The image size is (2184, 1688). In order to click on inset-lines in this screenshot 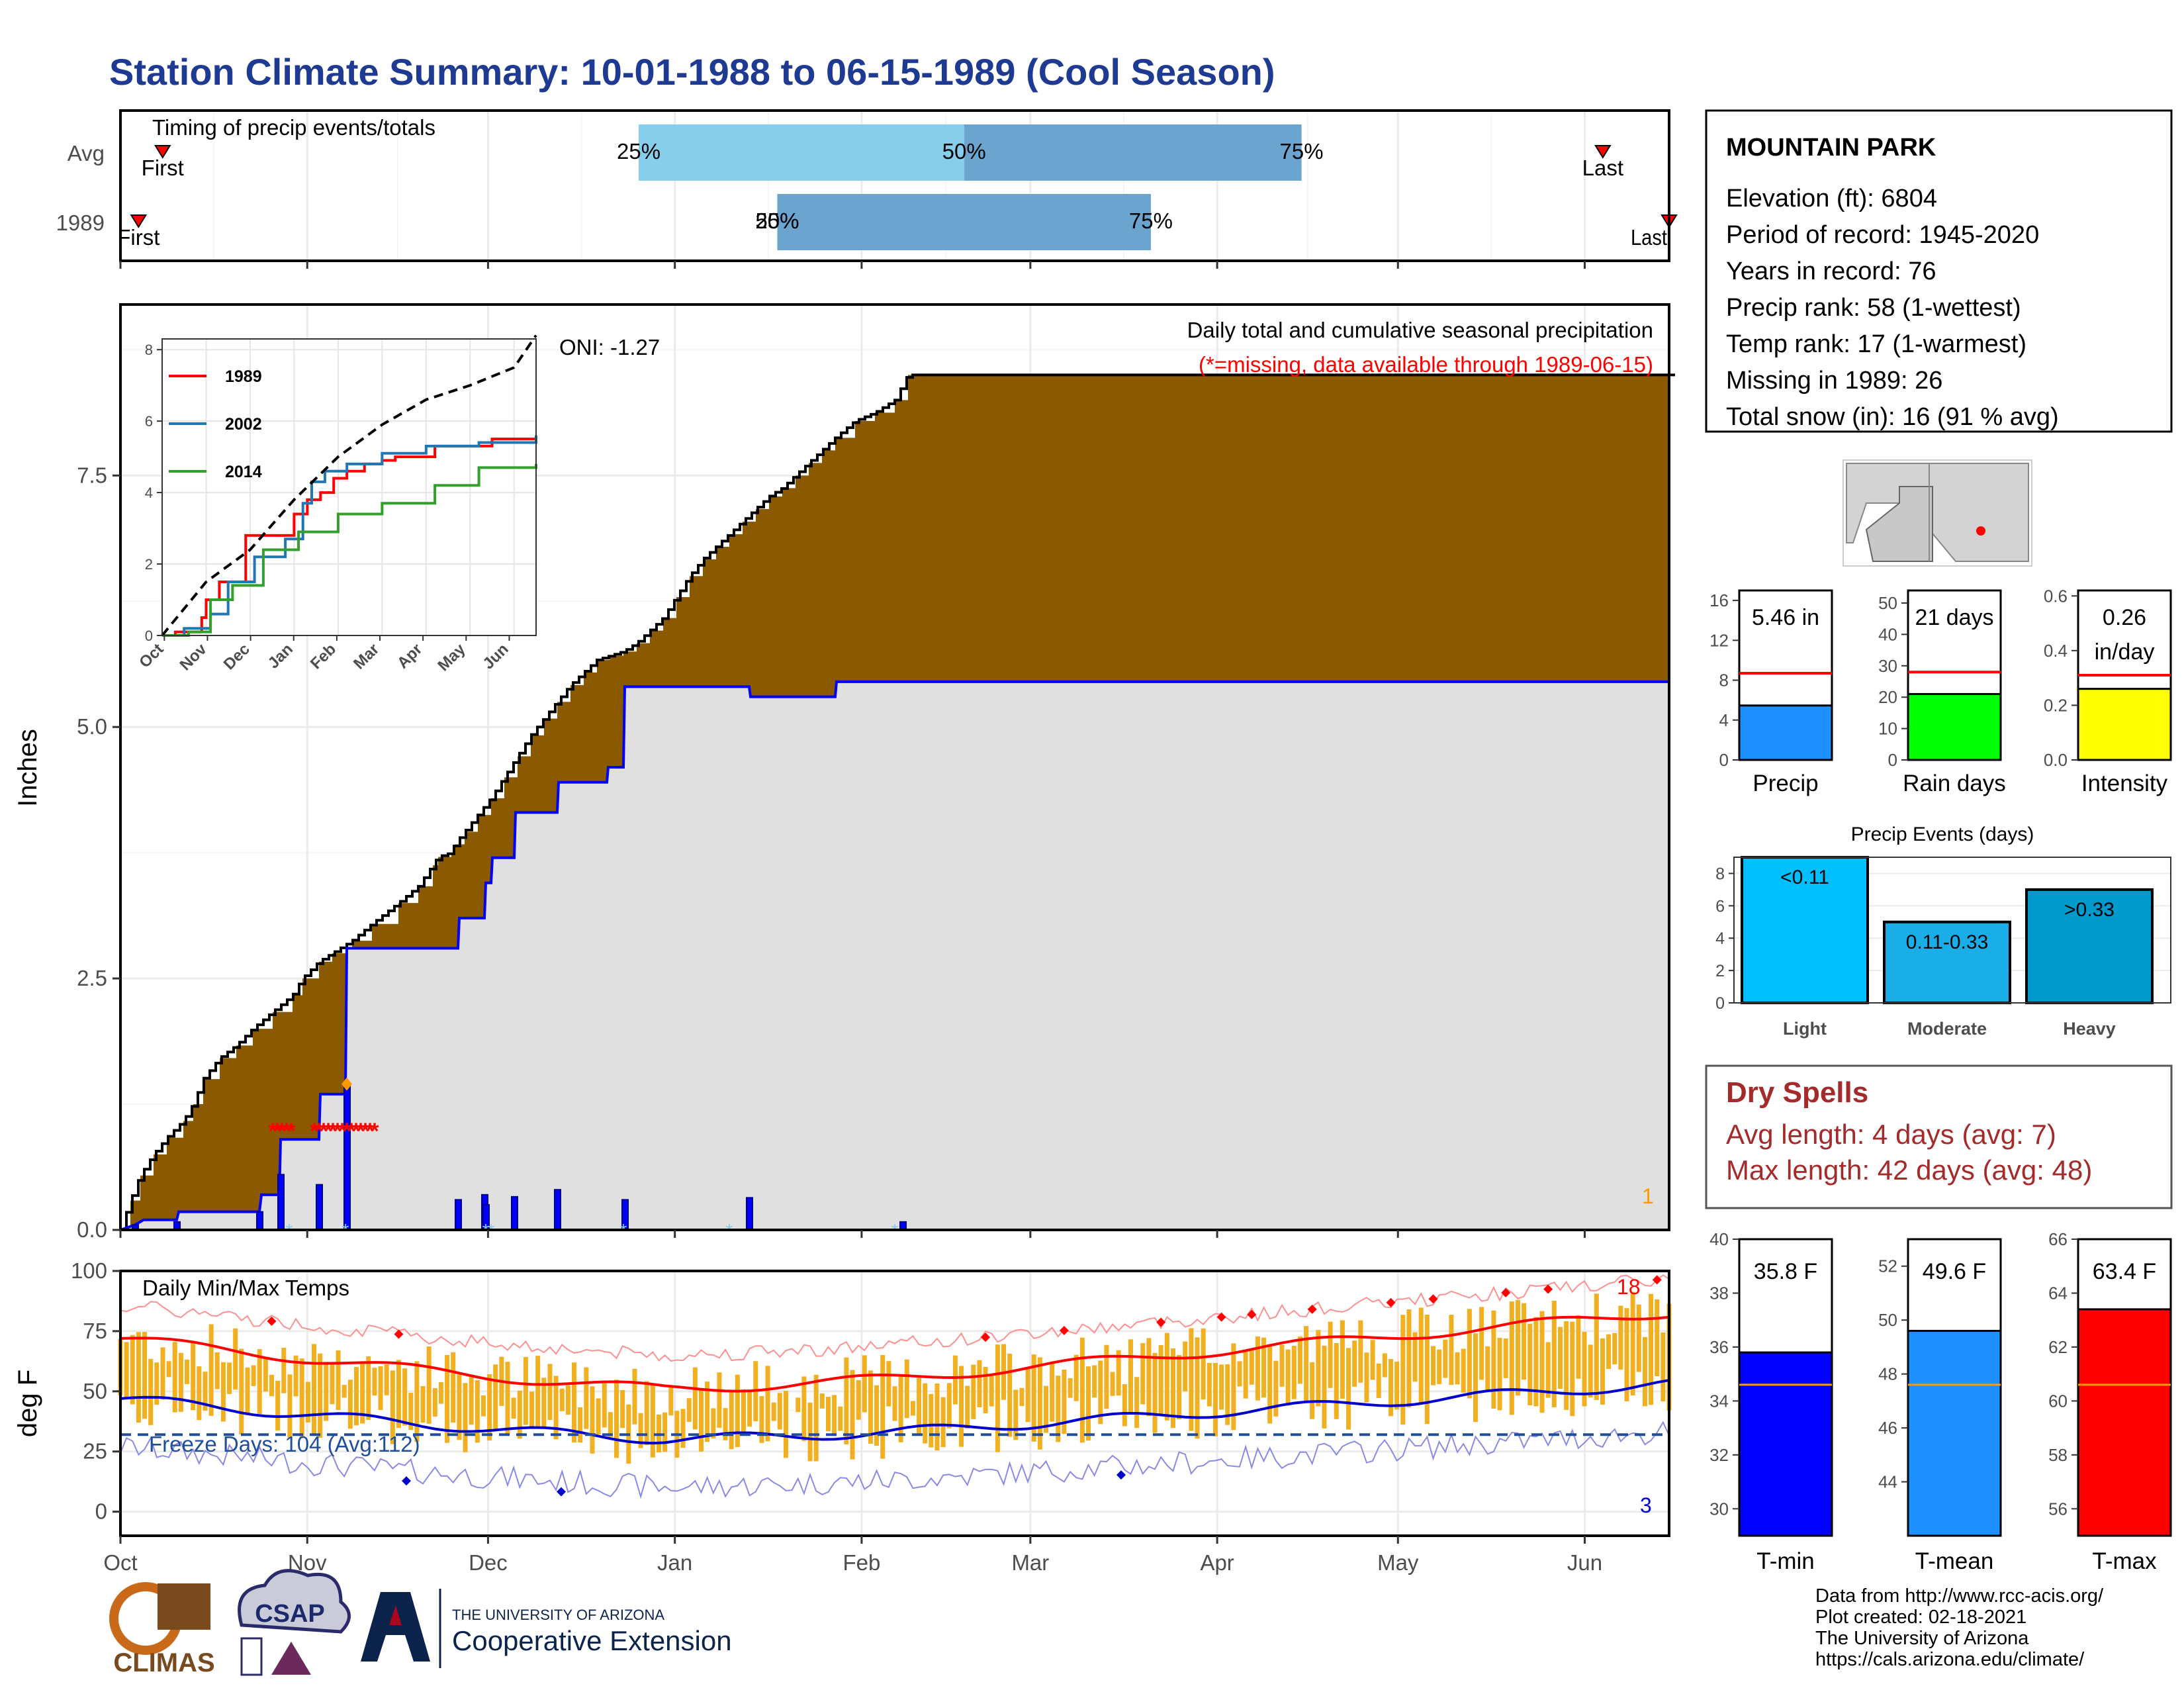, I will do `click(349, 485)`.